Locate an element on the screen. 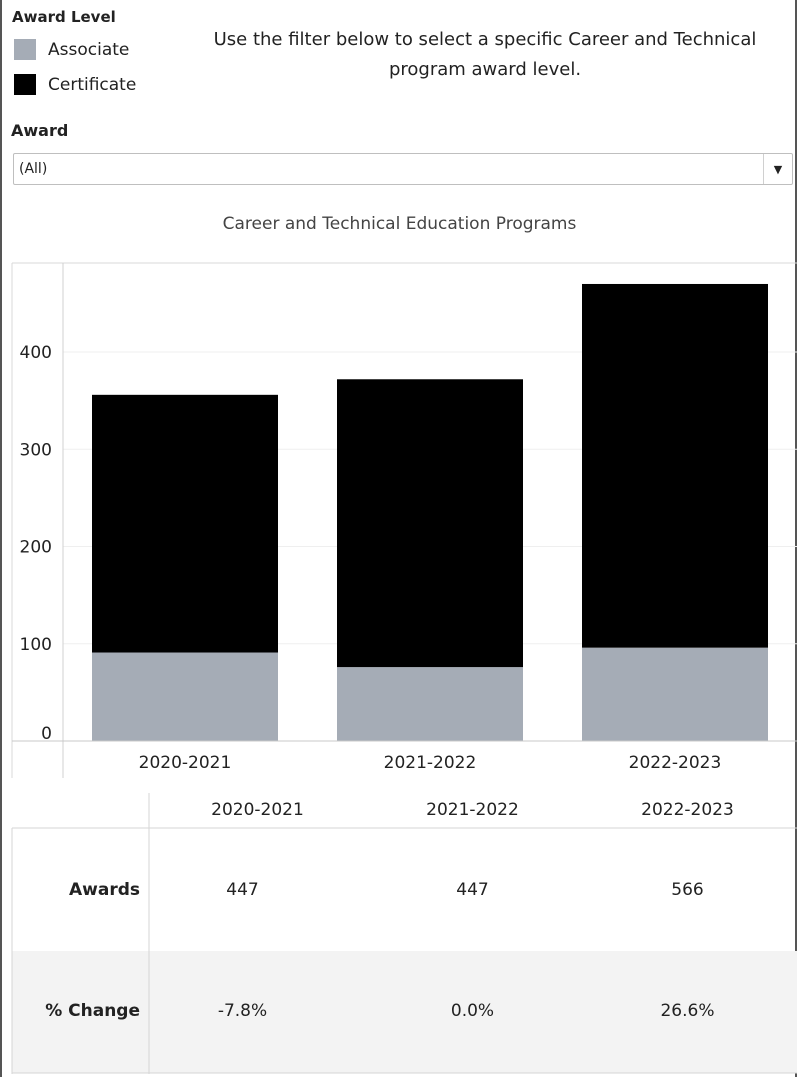  bar-associate-2021-2022 is located at coordinates (430, 704).